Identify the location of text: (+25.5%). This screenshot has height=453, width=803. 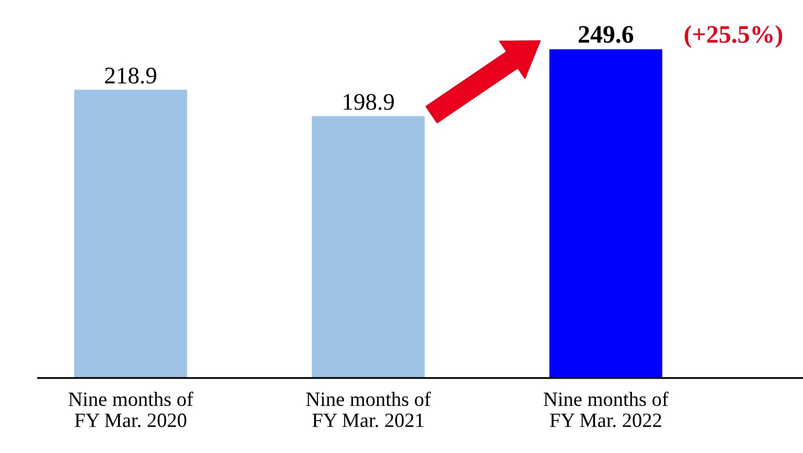
(733, 36).